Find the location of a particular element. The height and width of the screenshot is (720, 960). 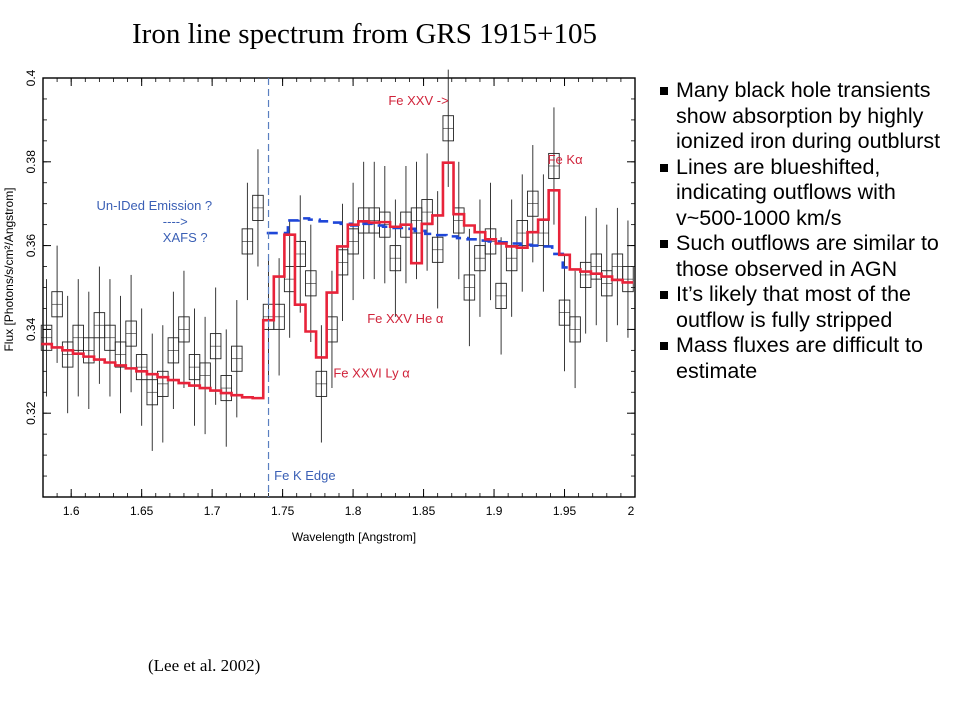

x-tick-label: 1.95 is located at coordinates (565, 511).